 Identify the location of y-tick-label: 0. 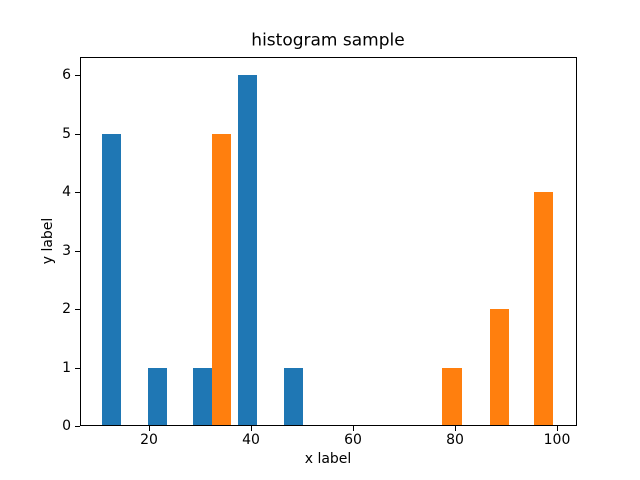
(66, 426).